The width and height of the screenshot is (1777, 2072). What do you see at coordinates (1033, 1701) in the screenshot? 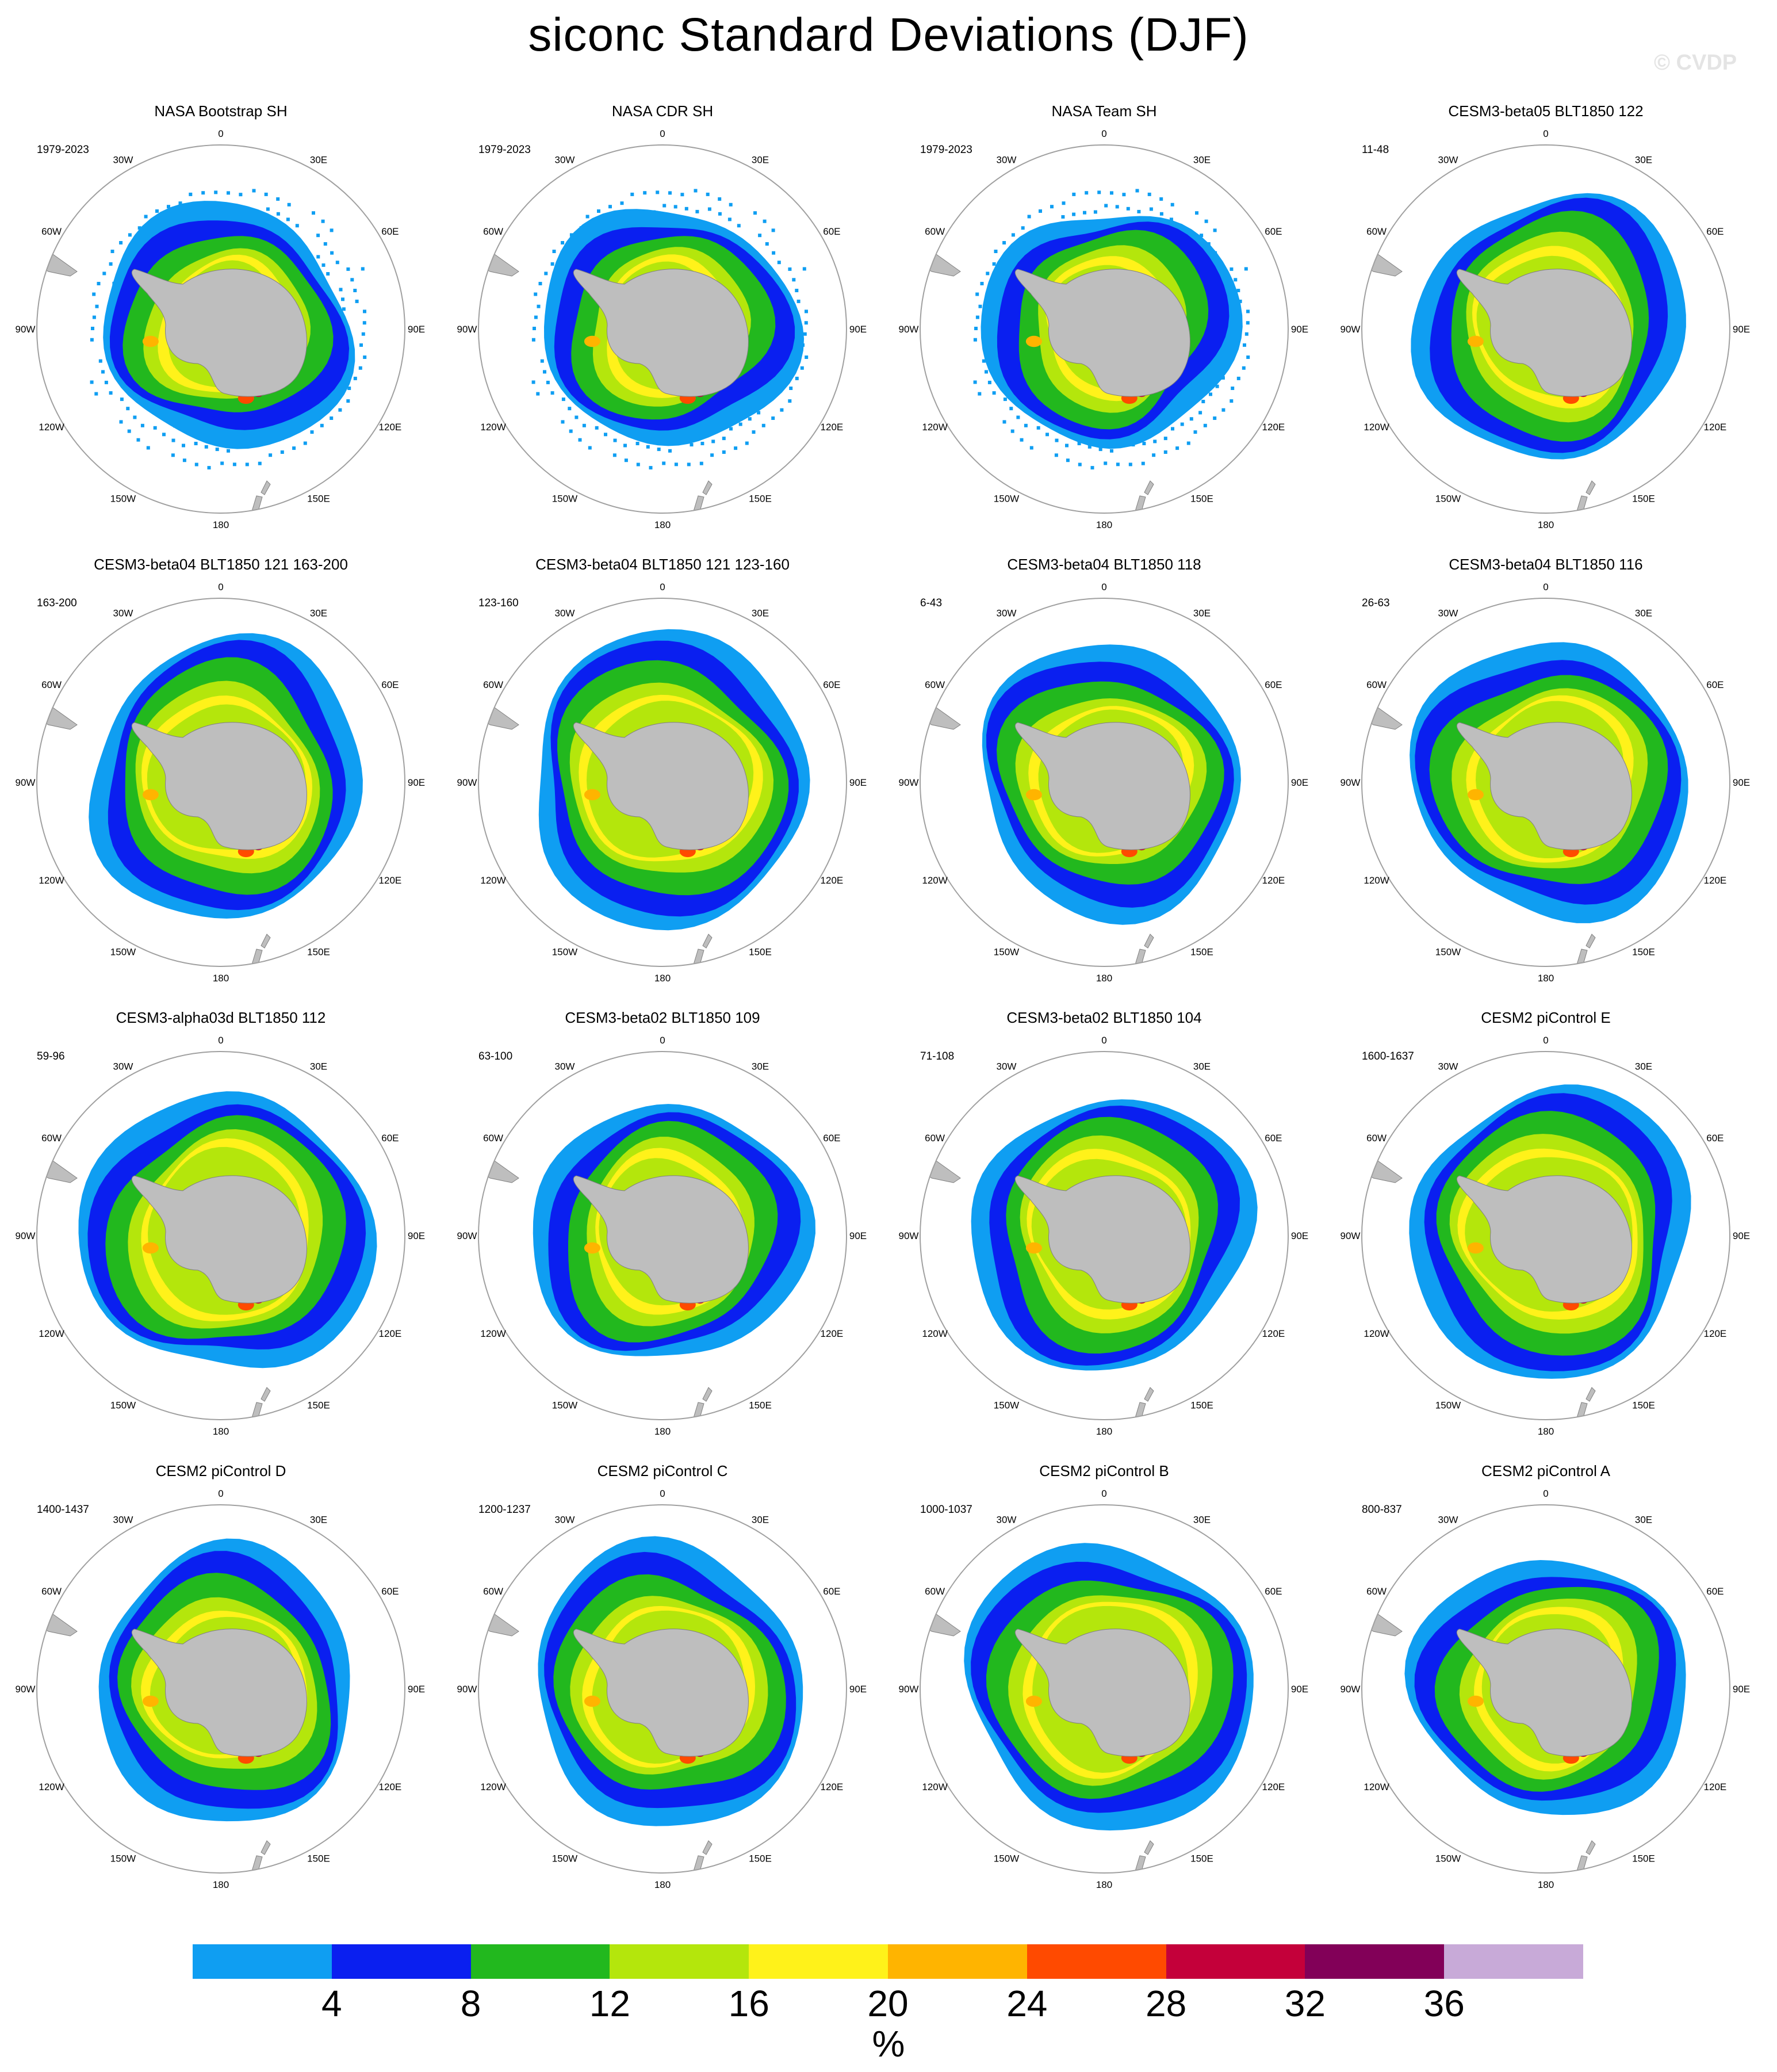
I see `variability-hotspot` at bounding box center [1033, 1701].